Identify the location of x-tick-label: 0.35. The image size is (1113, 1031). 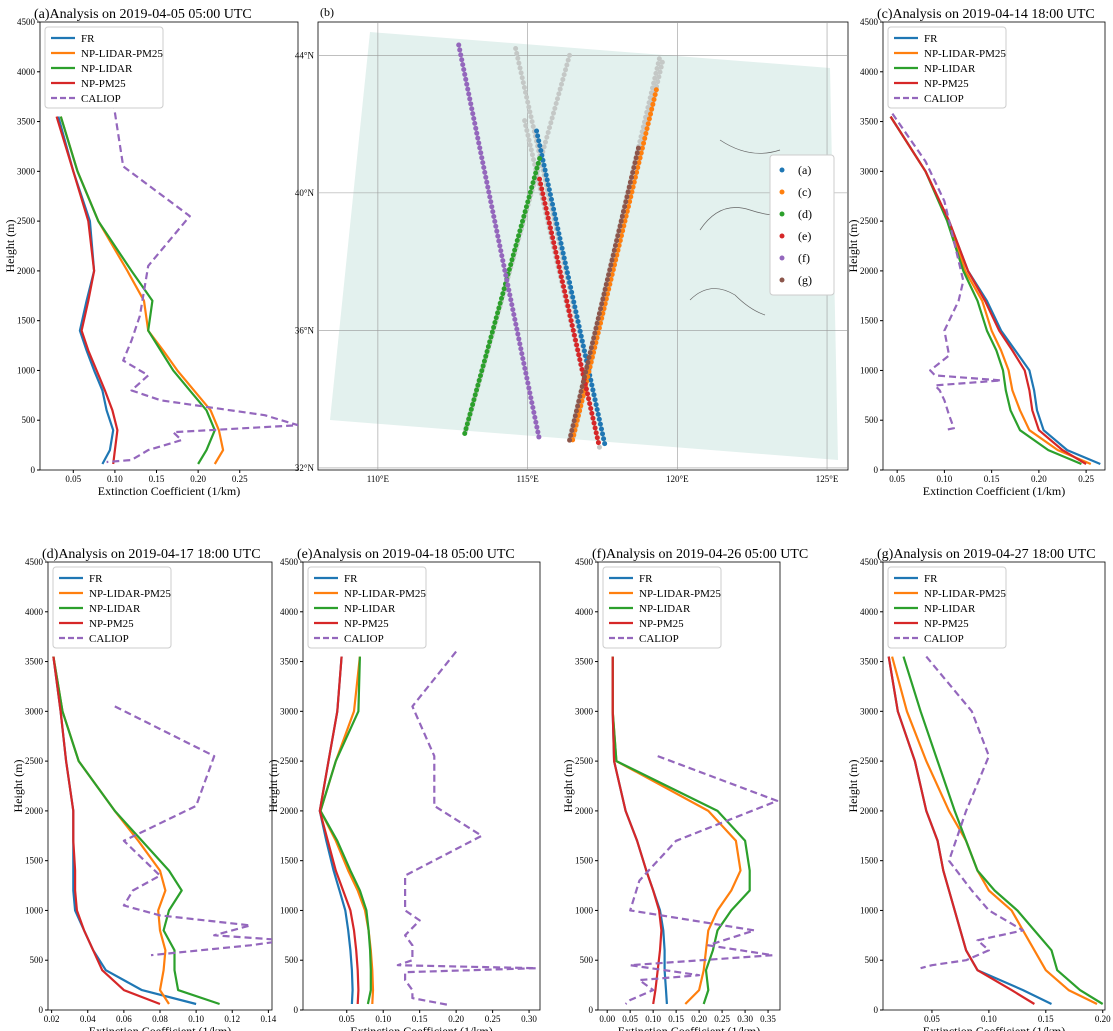
(768, 1019).